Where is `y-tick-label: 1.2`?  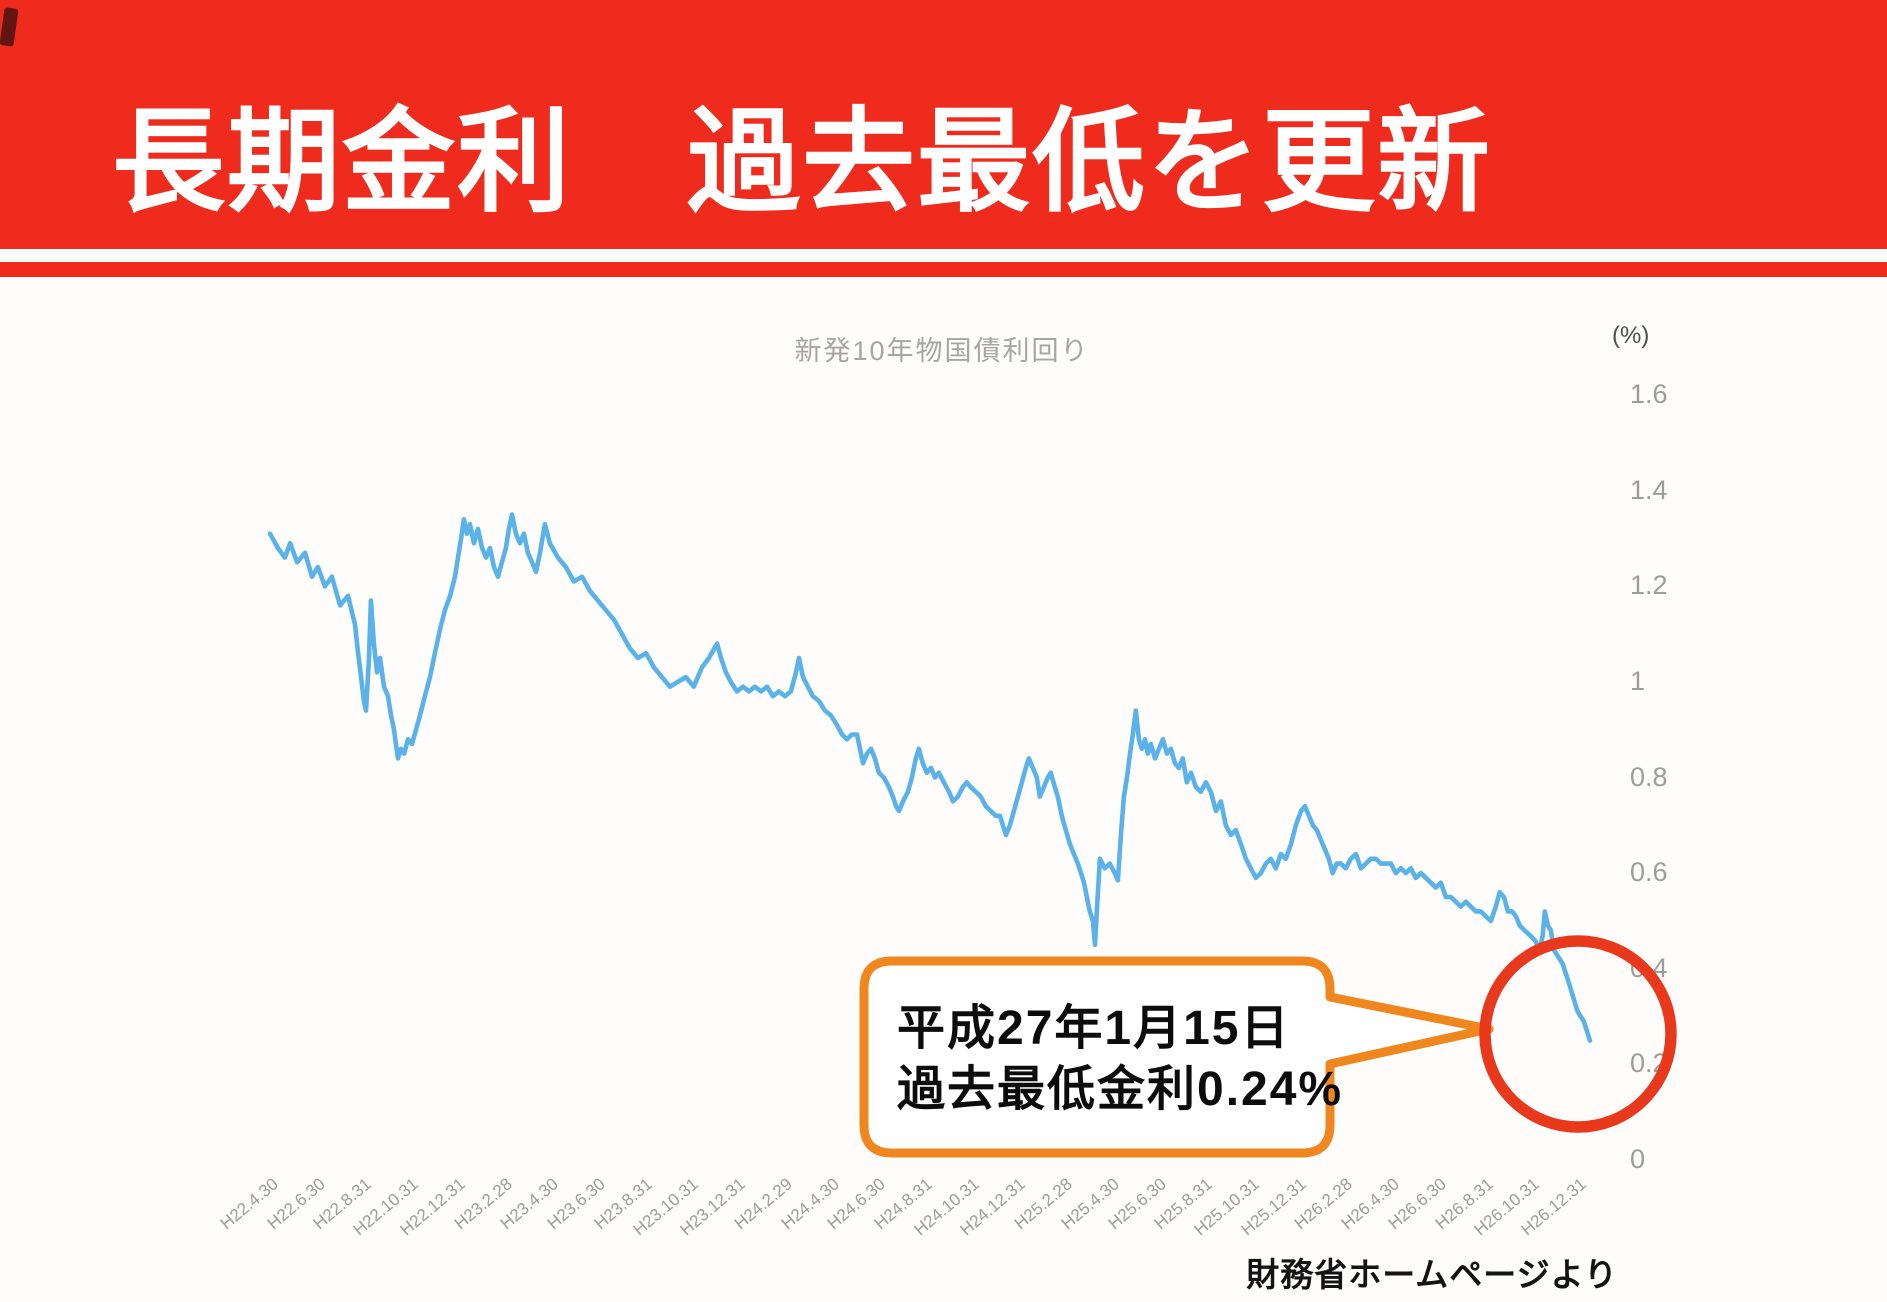 y-tick-label: 1.2 is located at coordinates (1649, 585).